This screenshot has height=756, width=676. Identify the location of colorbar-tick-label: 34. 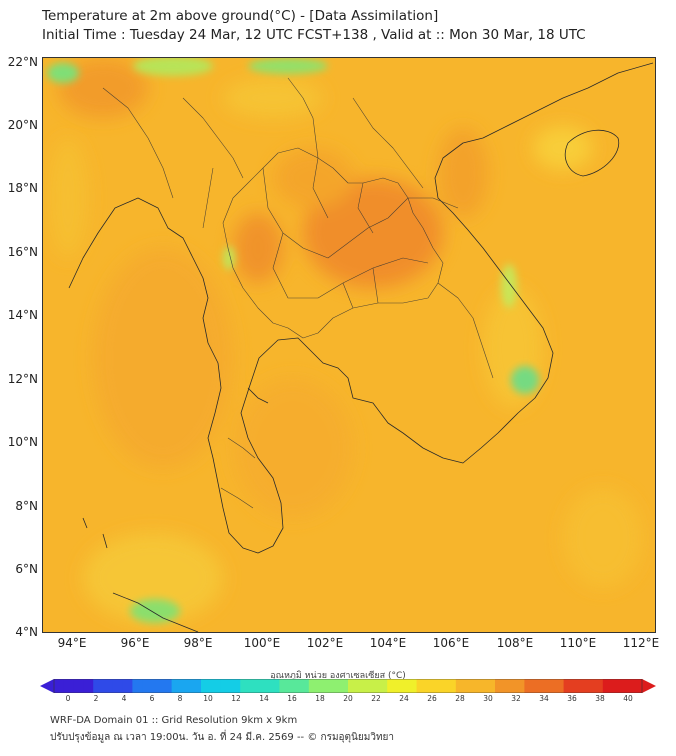
(544, 698).